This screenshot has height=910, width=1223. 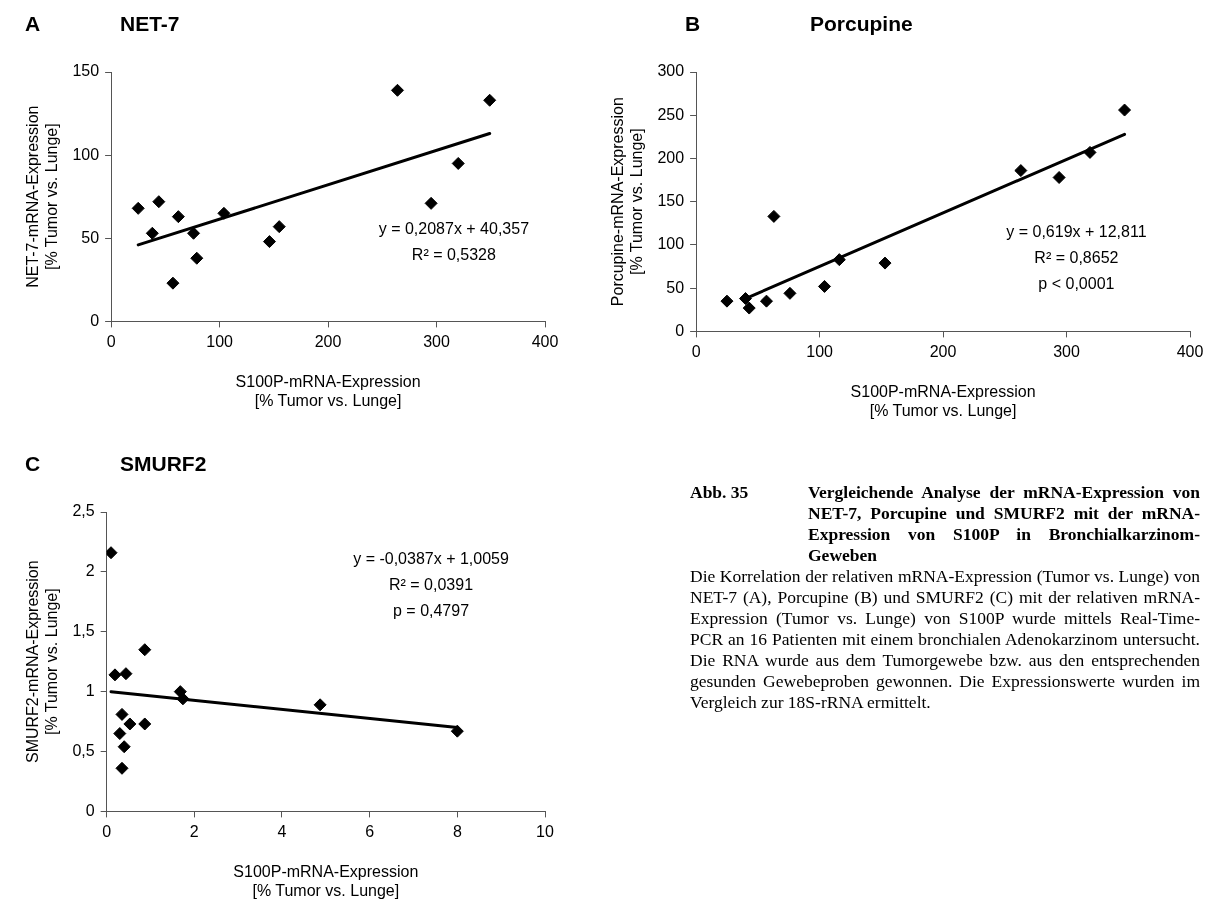 I want to click on y-axis-title: NET-7-mRNA-Expression [% Tumor vs. Lunge], so click(x=42, y=196).